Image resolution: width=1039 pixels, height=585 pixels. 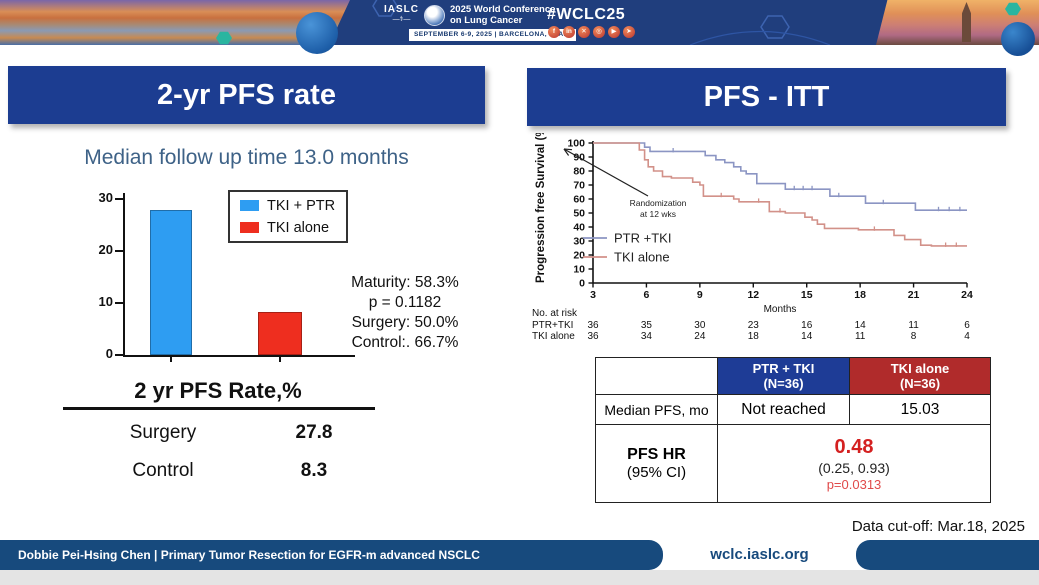 I want to click on risk-value: 30, so click(x=700, y=325).